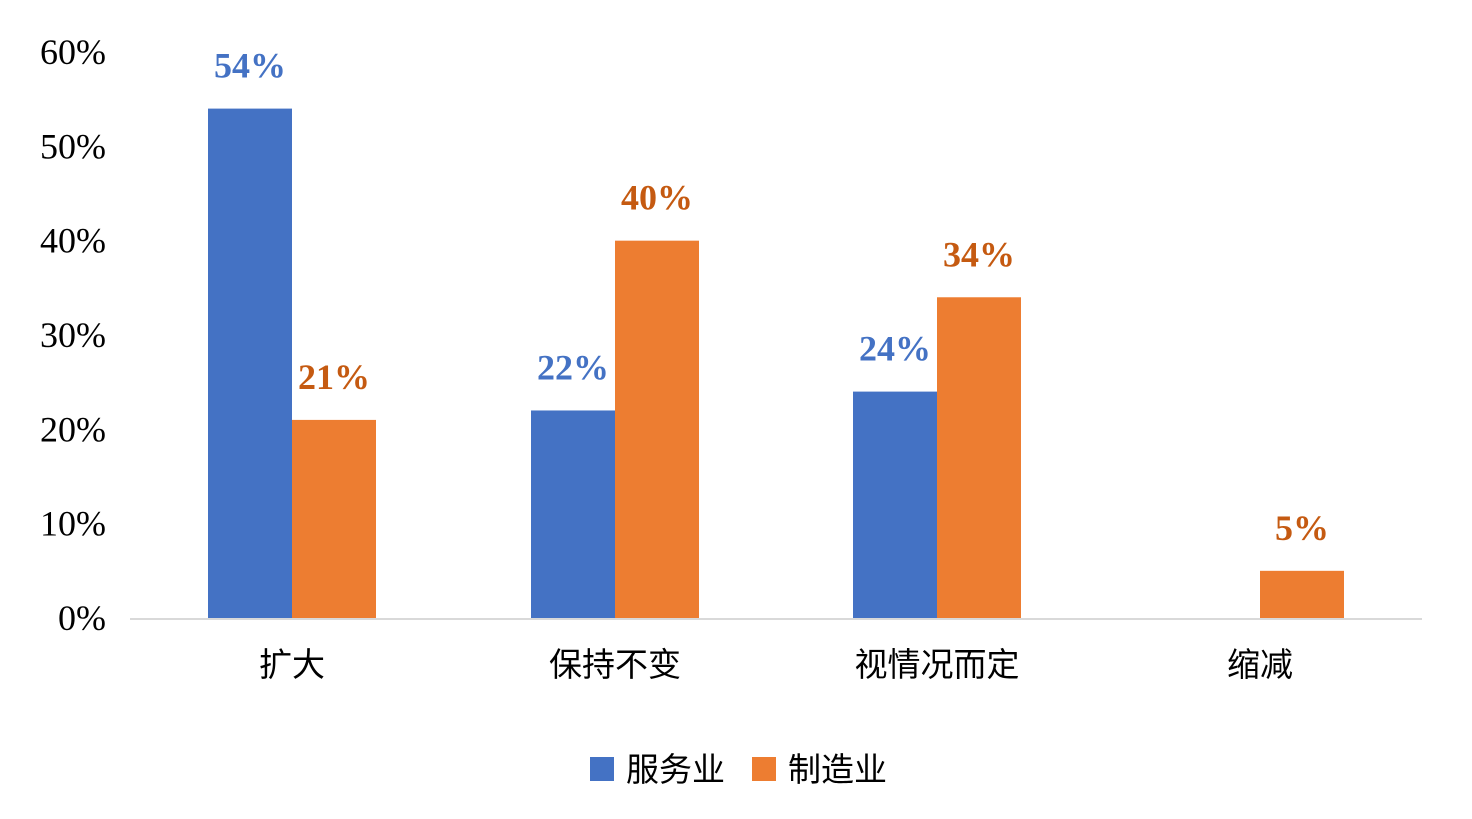  Describe the element at coordinates (657, 198) in the screenshot. I see `data-label: 40%` at that location.